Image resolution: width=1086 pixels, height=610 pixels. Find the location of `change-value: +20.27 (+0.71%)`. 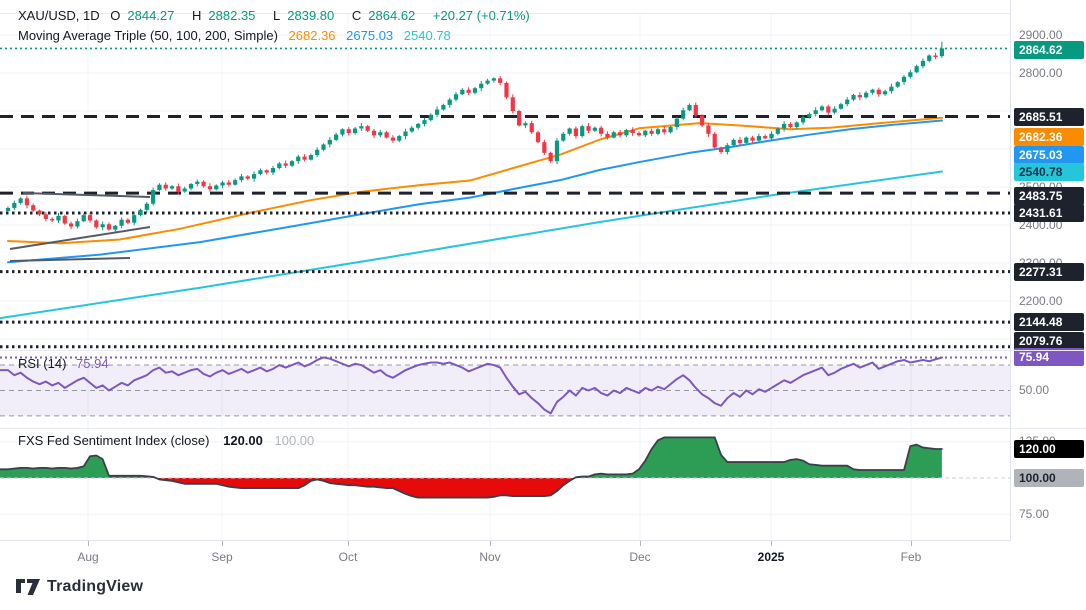

change-value: +20.27 (+0.71%) is located at coordinates (481, 15).